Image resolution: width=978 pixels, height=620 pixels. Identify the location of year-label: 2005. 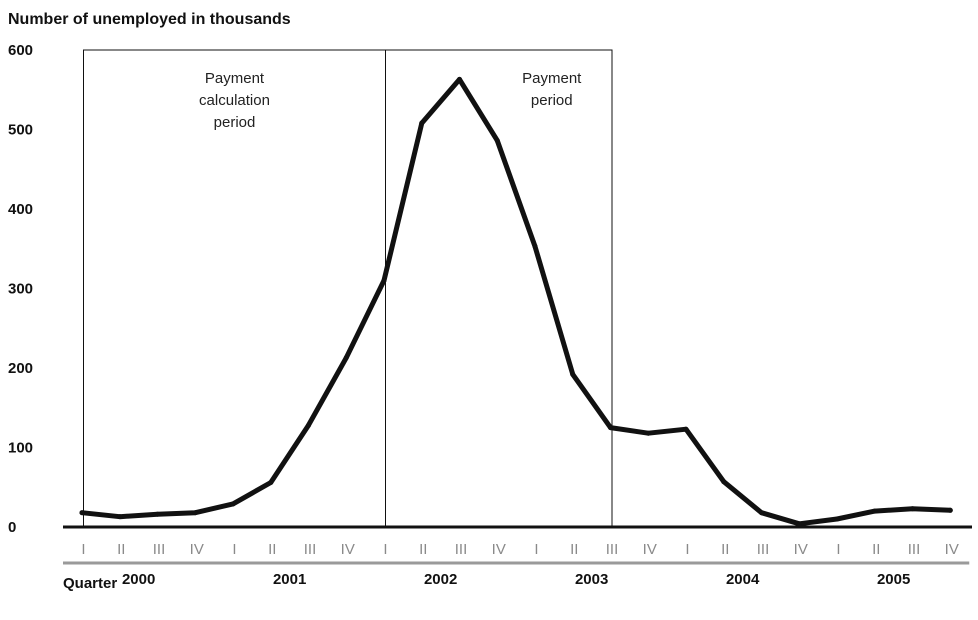
(893, 579).